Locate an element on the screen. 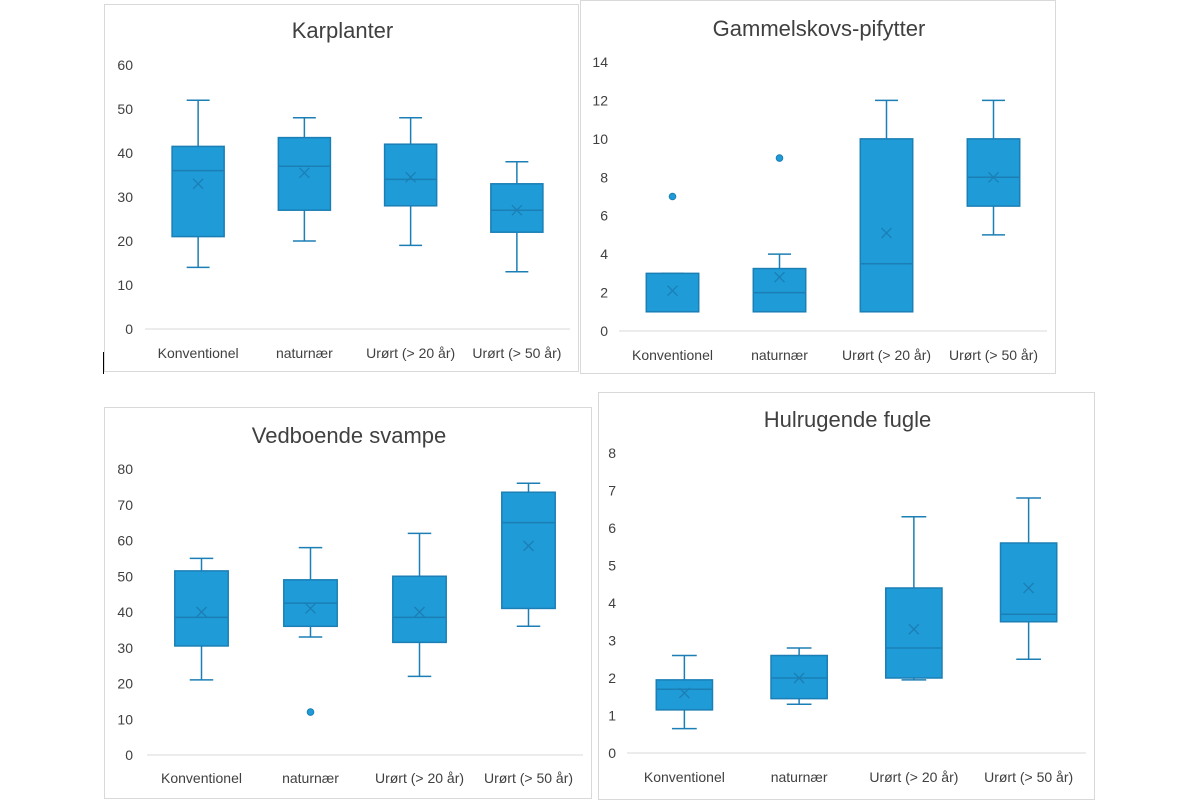 This screenshot has height=801, width=1200. y-tick-label: 60 is located at coordinates (125, 541).